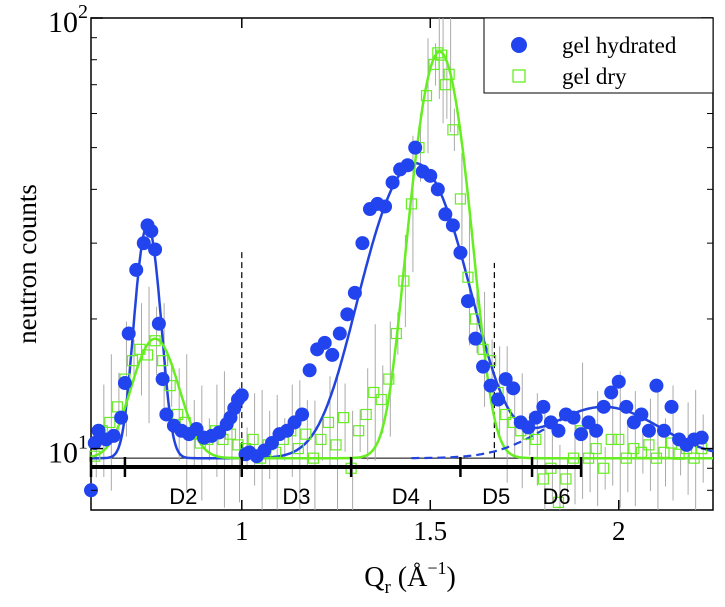 This screenshot has width=725, height=607. I want to click on legend-box, so click(598, 55).